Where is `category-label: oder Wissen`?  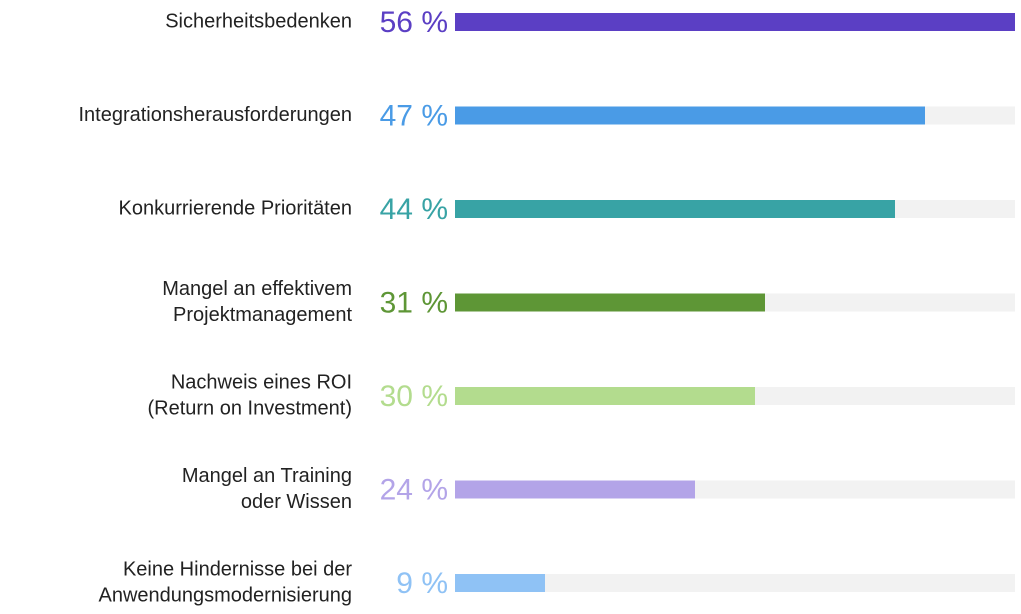
category-label: oder Wissen is located at coordinates (296, 502).